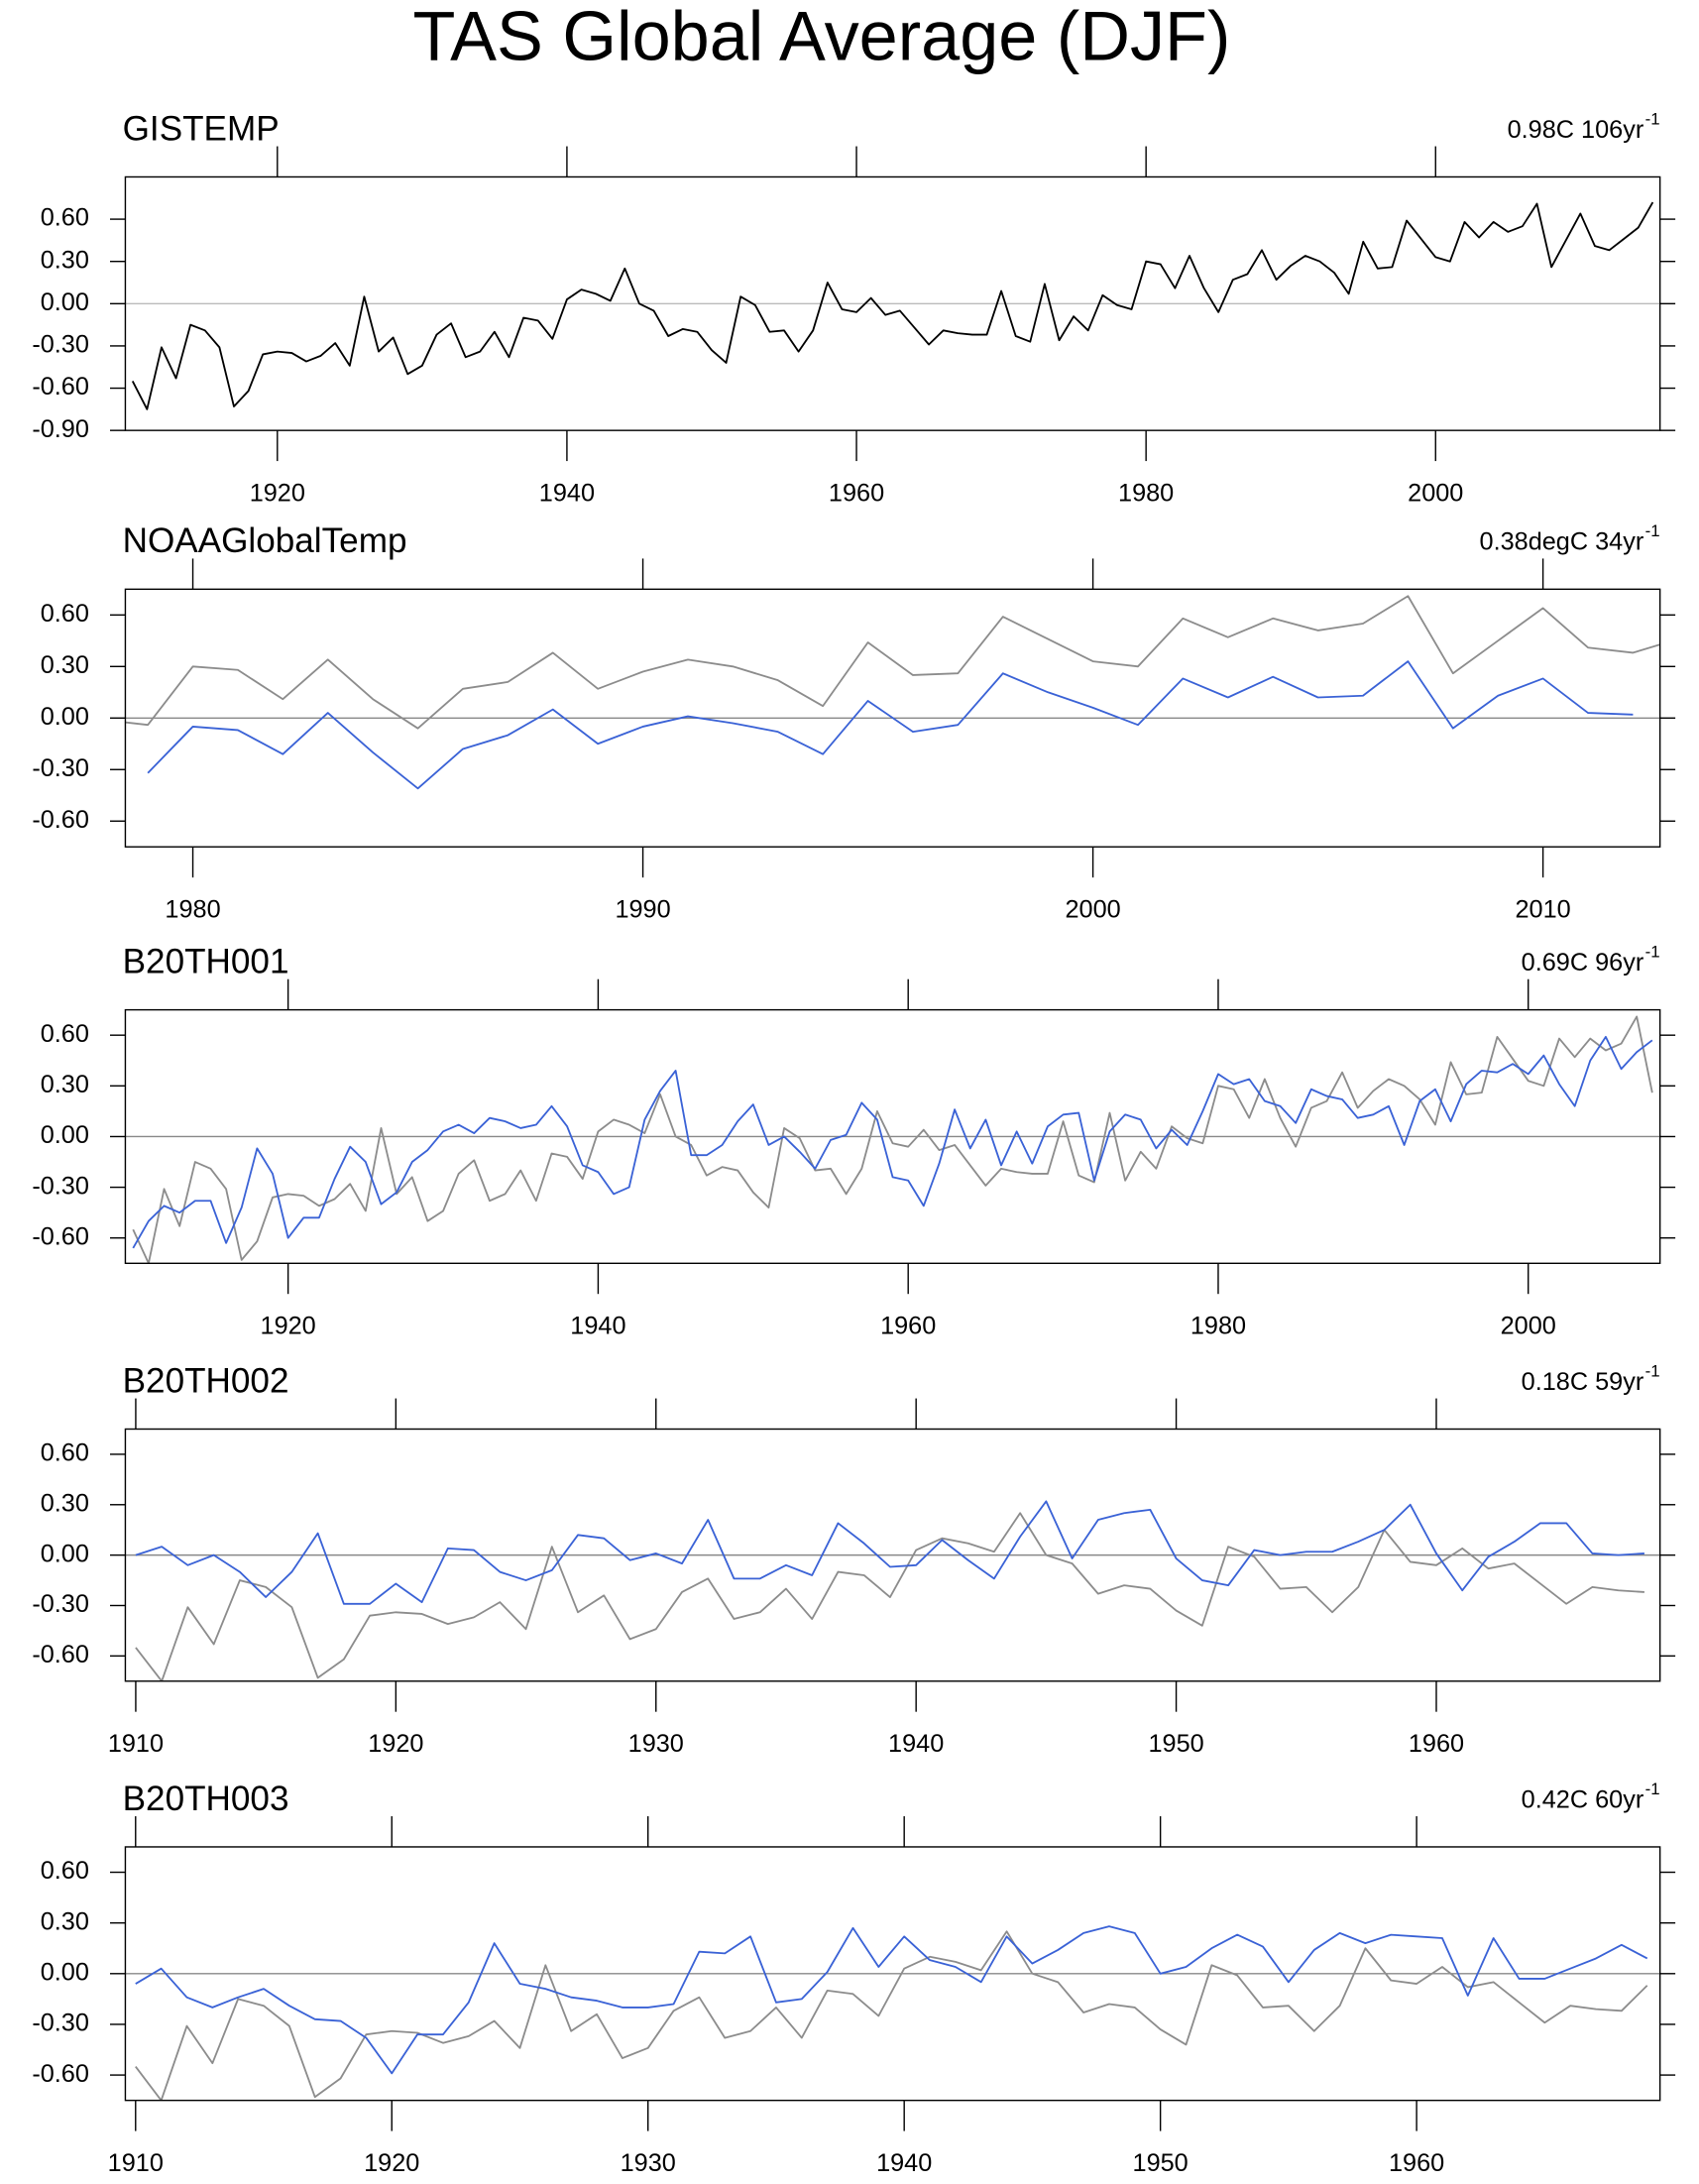 The height and width of the screenshot is (2184, 1699). What do you see at coordinates (821, 37) in the screenshot?
I see `figure-title: TAS Global Average (DJF)` at bounding box center [821, 37].